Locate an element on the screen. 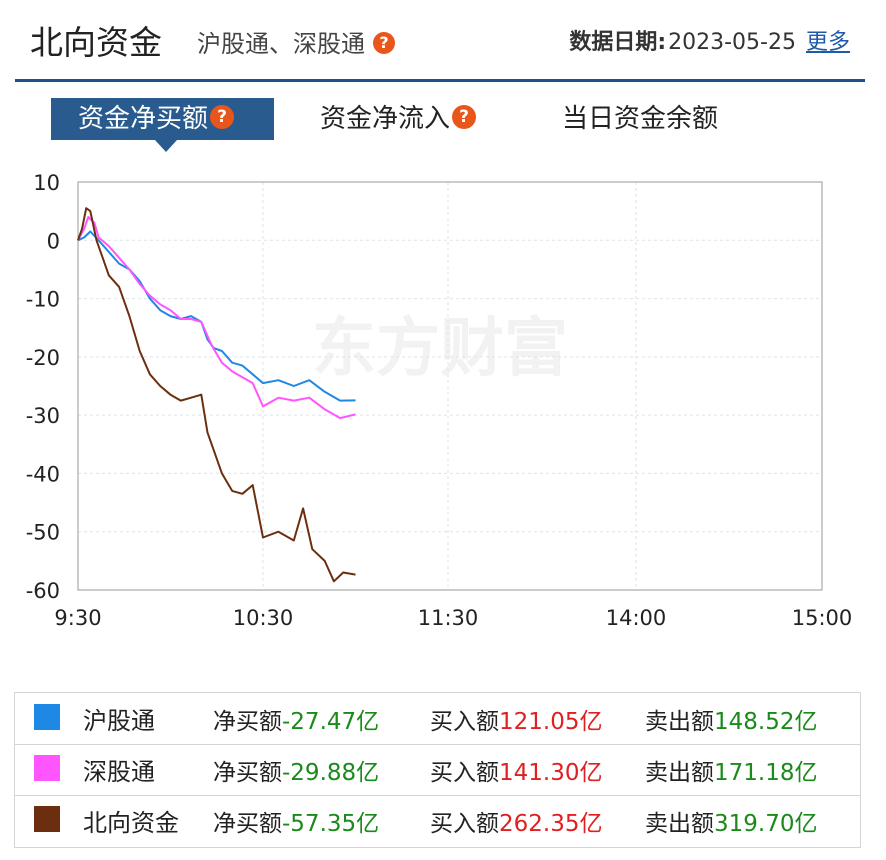  subtitle-text: 沪股通、深股通 is located at coordinates (281, 44).